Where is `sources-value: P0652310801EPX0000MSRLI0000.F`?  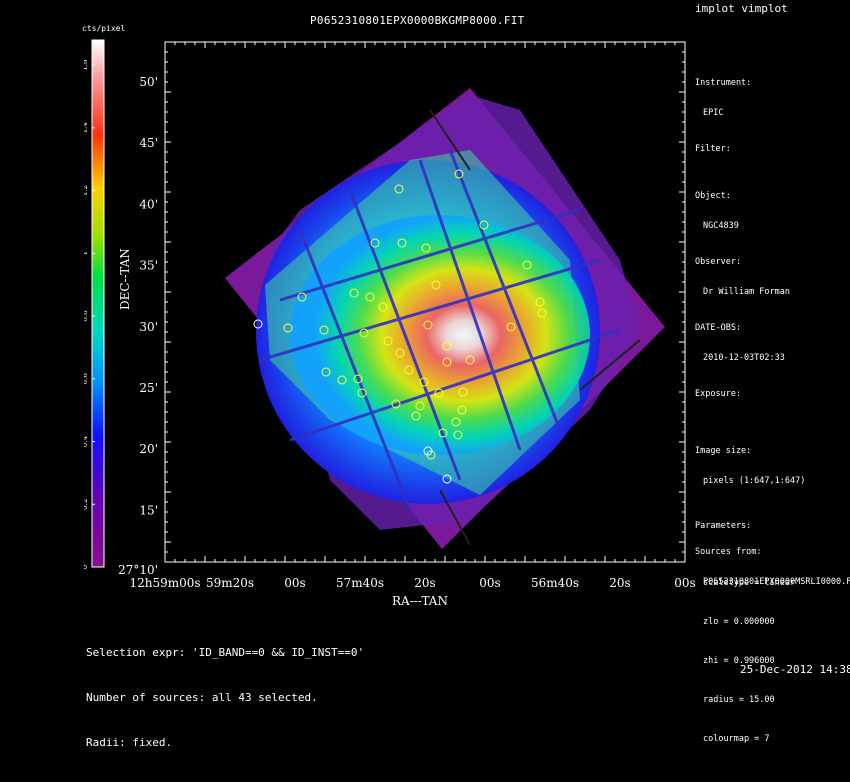 sources-value: P0652310801EPX0000MSRLI0000.F is located at coordinates (776, 582).